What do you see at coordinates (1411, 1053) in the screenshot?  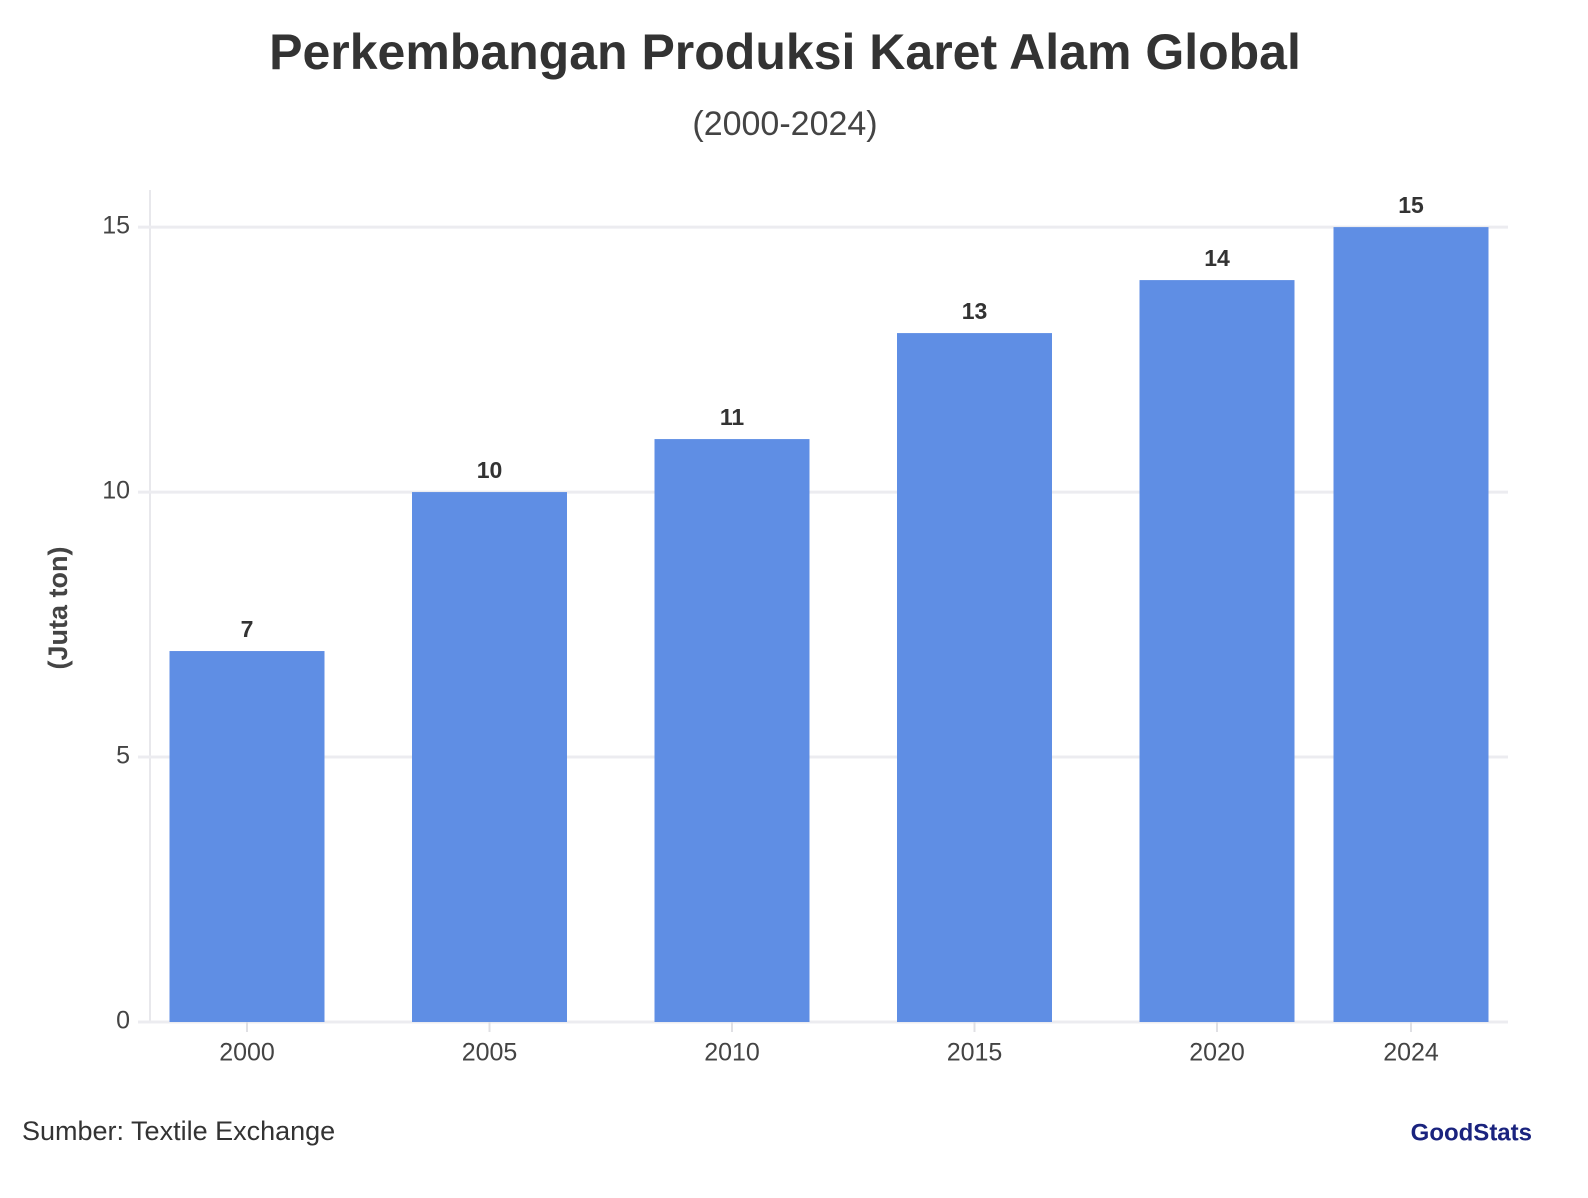 I see `x-tick-label: 2024` at bounding box center [1411, 1053].